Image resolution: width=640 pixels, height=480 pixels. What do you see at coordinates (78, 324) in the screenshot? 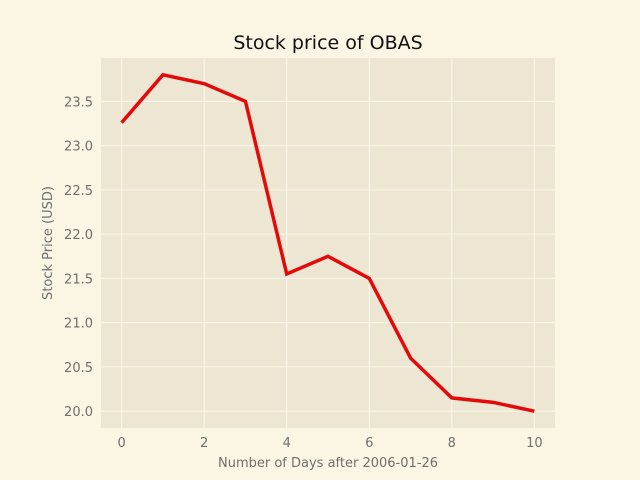
I see `y-tick-label: 21.0` at bounding box center [78, 324].